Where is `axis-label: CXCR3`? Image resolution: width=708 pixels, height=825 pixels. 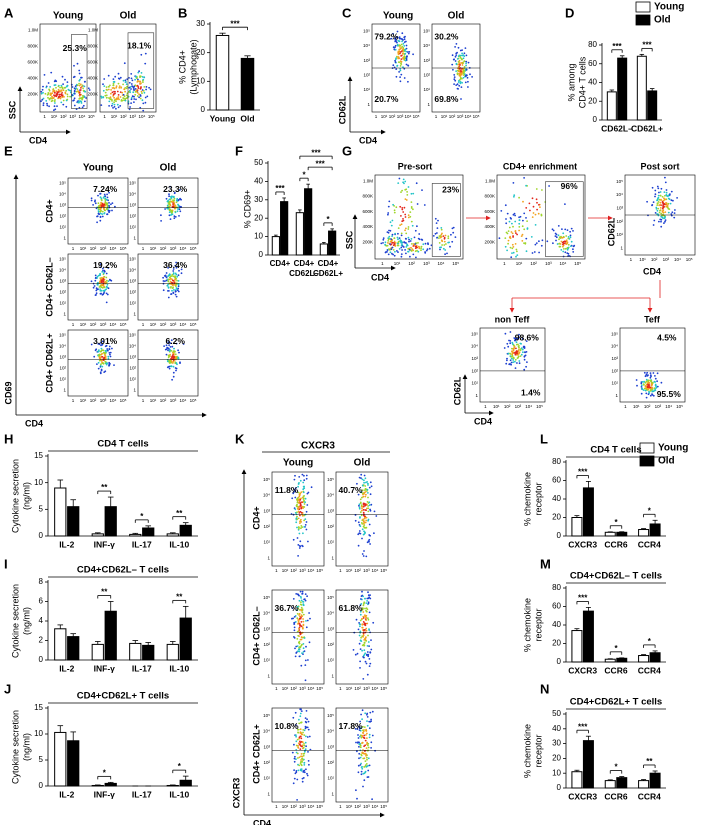
axis-label: CXCR3 is located at coordinates (236, 793).